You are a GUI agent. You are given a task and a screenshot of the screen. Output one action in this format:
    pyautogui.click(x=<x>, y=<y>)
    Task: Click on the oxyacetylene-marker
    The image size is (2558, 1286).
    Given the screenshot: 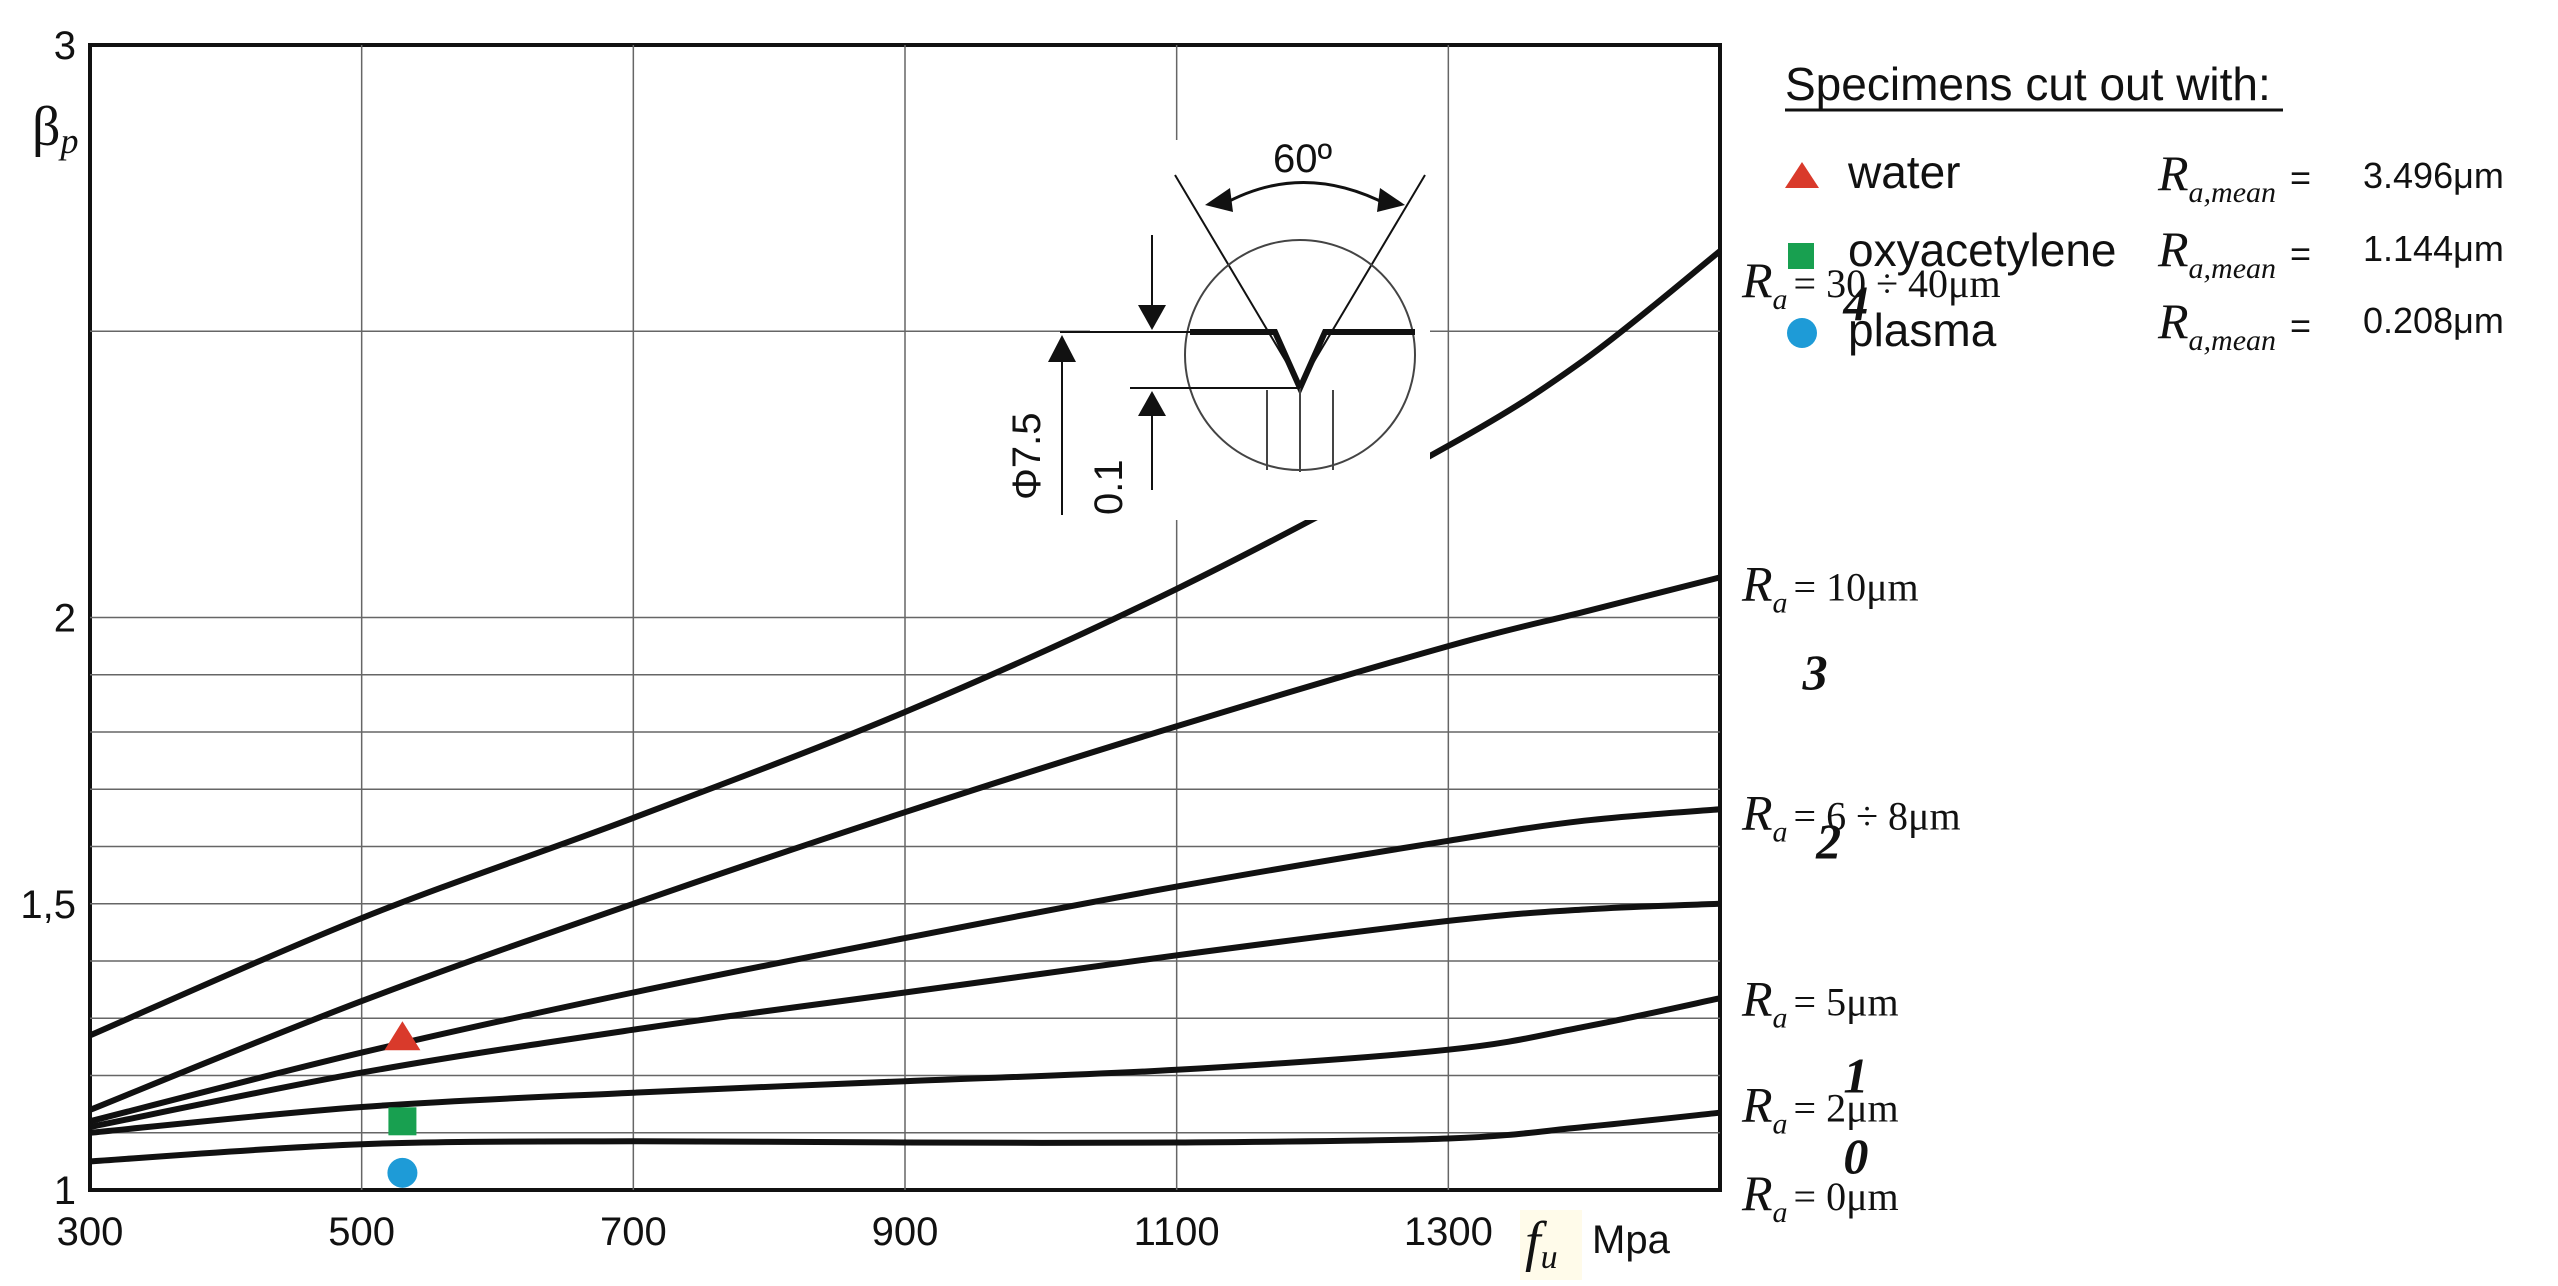 What is the action you would take?
    pyautogui.click(x=402, y=1121)
    